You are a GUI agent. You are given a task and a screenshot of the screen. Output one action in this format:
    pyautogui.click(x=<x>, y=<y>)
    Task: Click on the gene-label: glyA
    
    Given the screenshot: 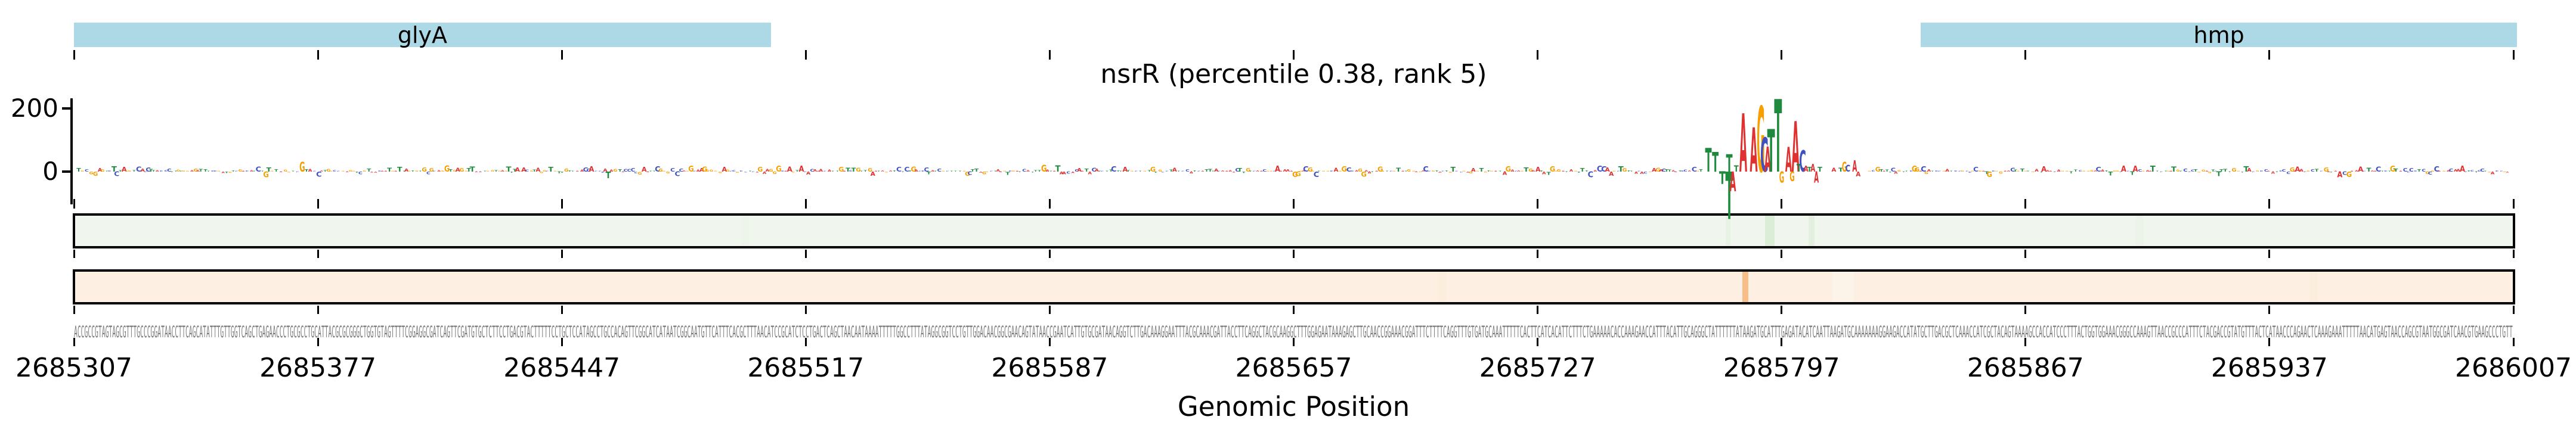 What is the action you would take?
    pyautogui.click(x=422, y=34)
    